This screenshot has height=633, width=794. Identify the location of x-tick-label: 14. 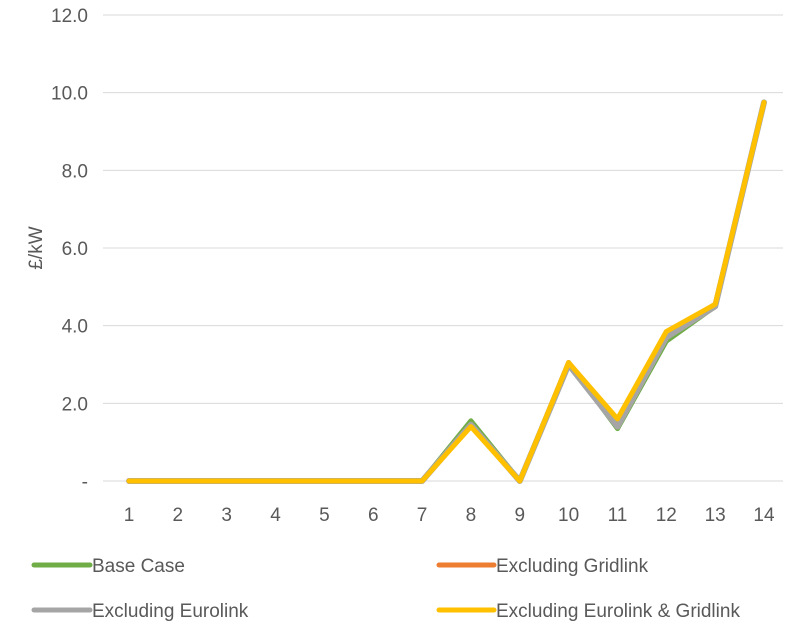
(764, 515).